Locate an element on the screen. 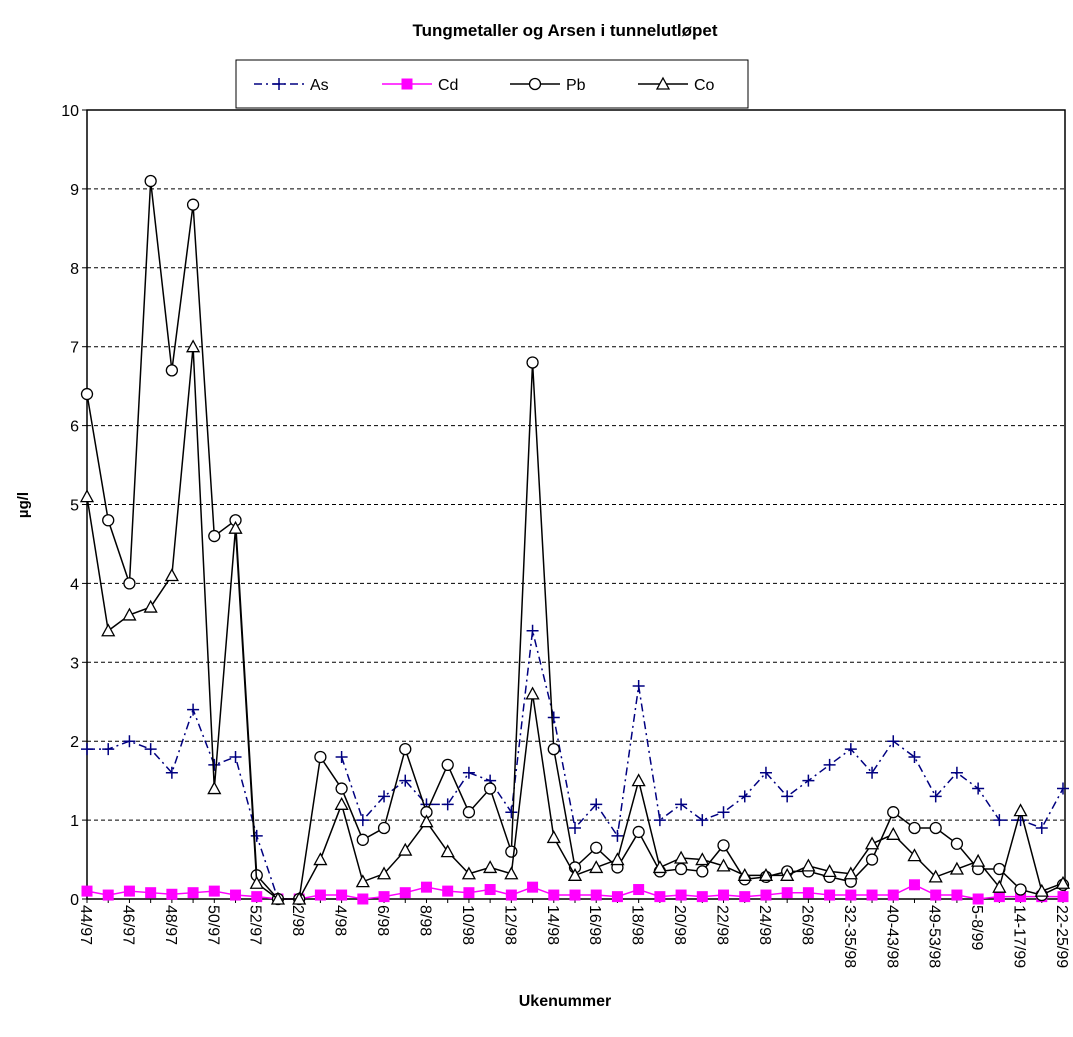 This screenshot has width=1073, height=1037. x-tick-label: 26/98 is located at coordinates (806, 925).